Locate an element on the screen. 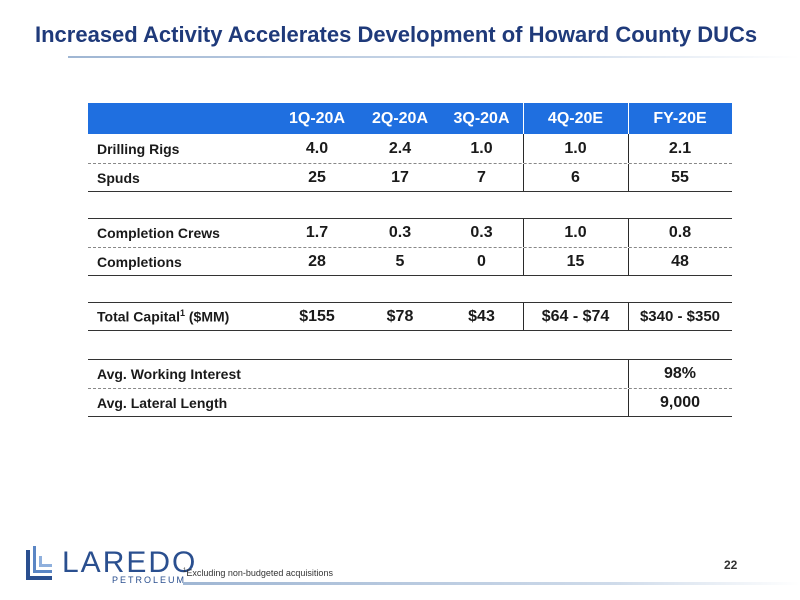 This screenshot has width=800, height=600. title-divider is located at coordinates (434, 57).